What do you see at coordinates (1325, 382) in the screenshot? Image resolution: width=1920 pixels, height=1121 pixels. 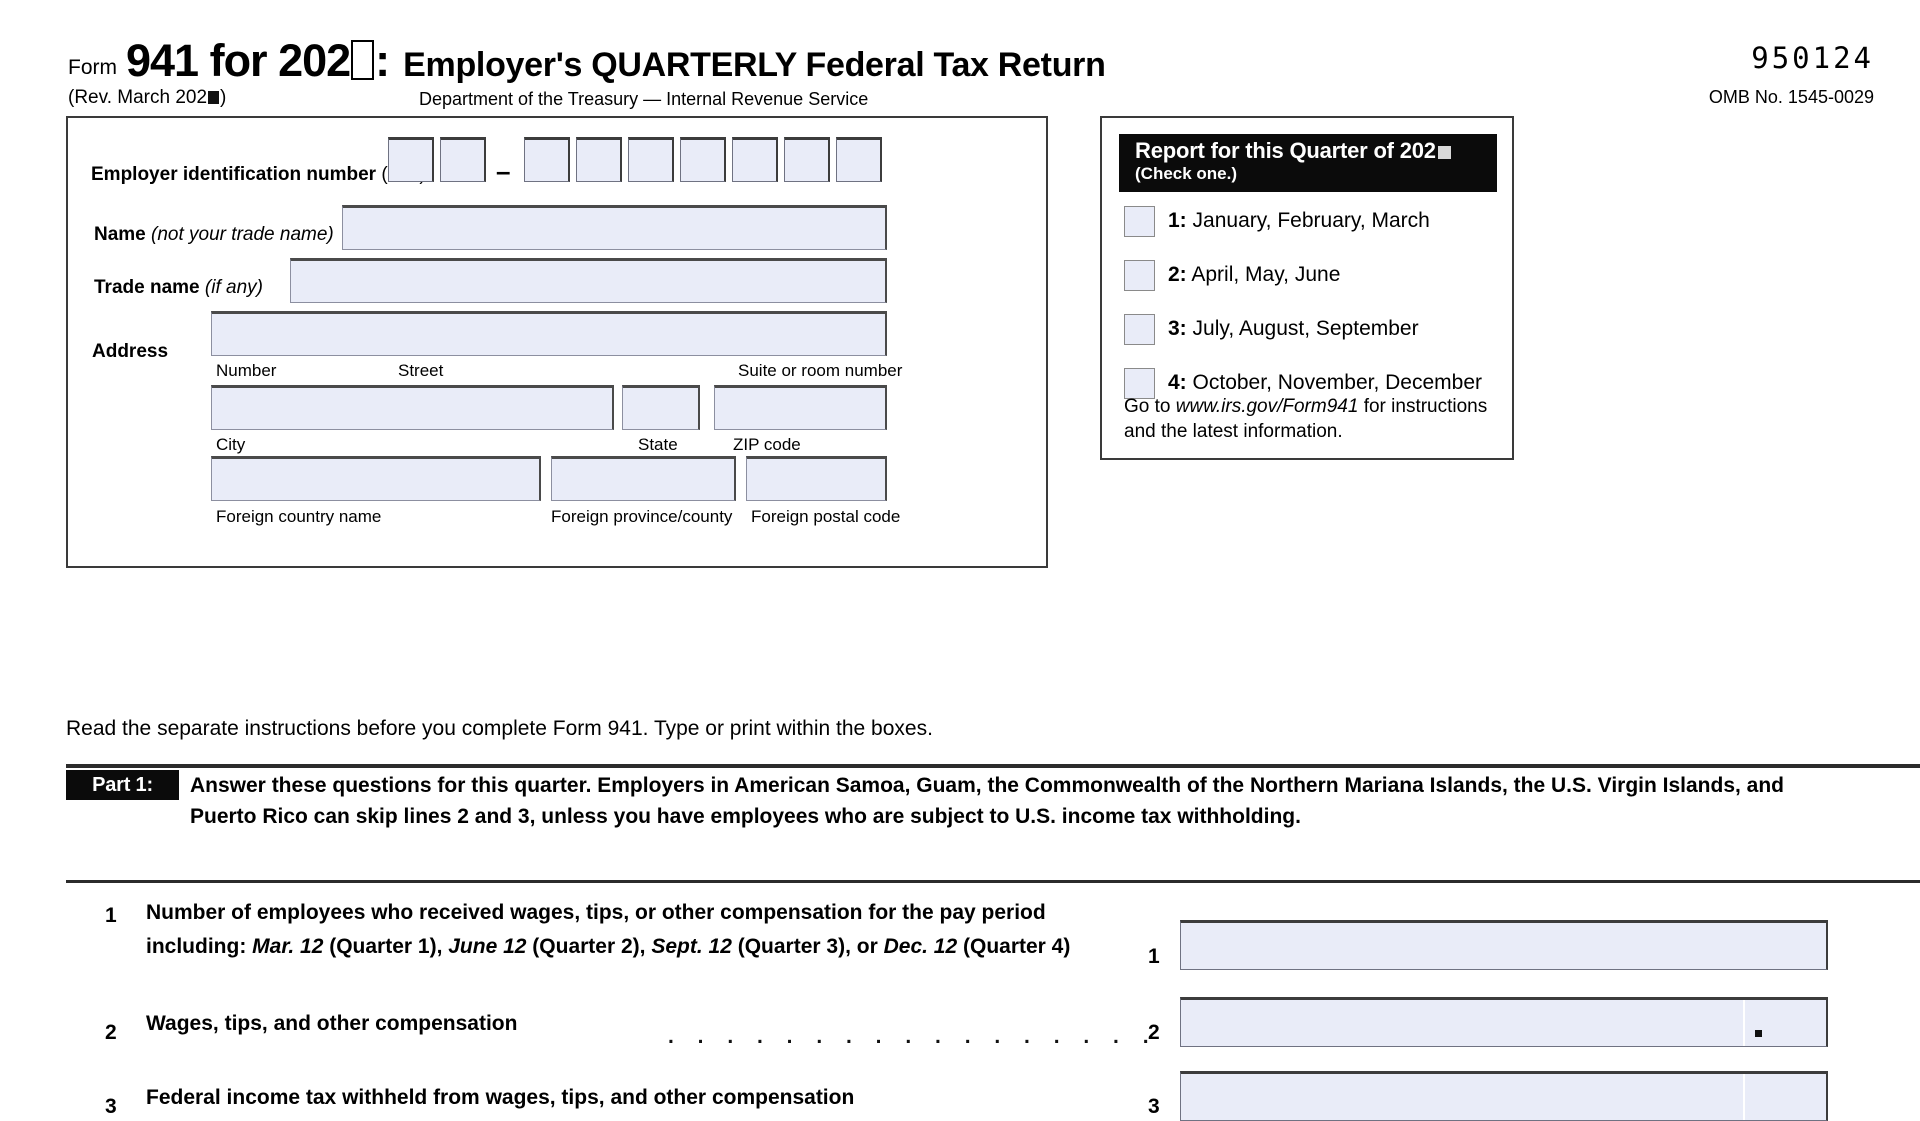 I see `quarter-option-4-label: 4: October, November, December` at bounding box center [1325, 382].